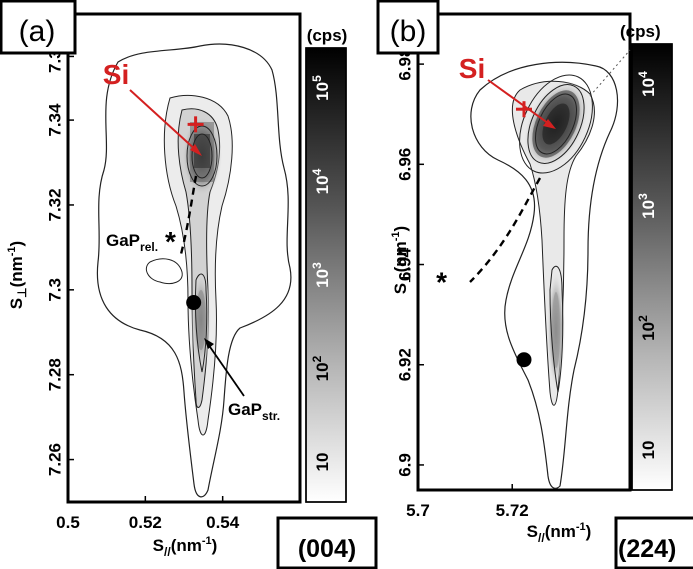  I want to click on panel-a-si-label: Si, so click(116, 74).